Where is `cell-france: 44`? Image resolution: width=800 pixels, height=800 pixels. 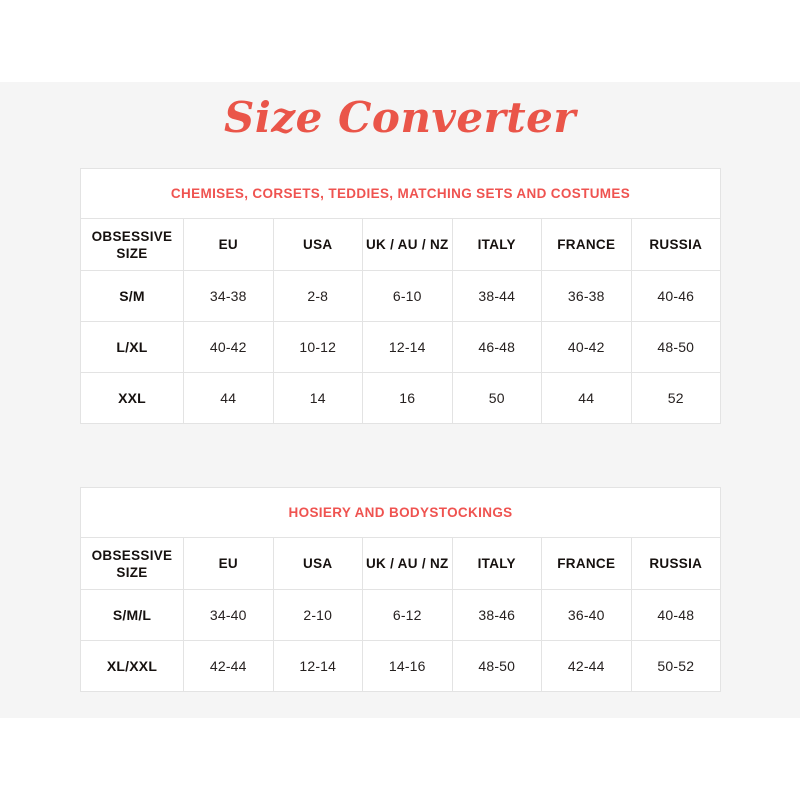
cell-france: 44 is located at coordinates (586, 398).